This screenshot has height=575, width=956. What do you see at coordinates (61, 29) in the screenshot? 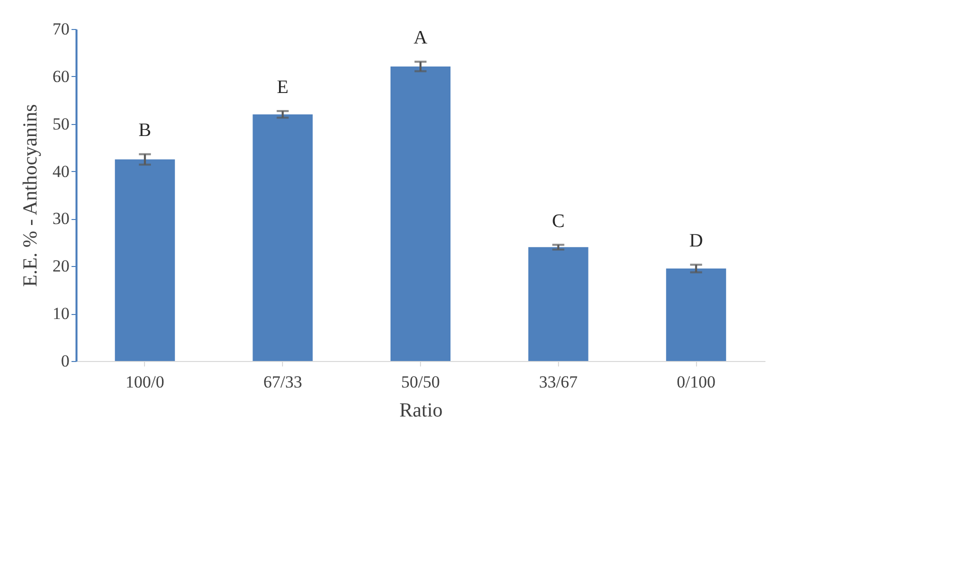
I see `y-tick-label: 70` at bounding box center [61, 29].